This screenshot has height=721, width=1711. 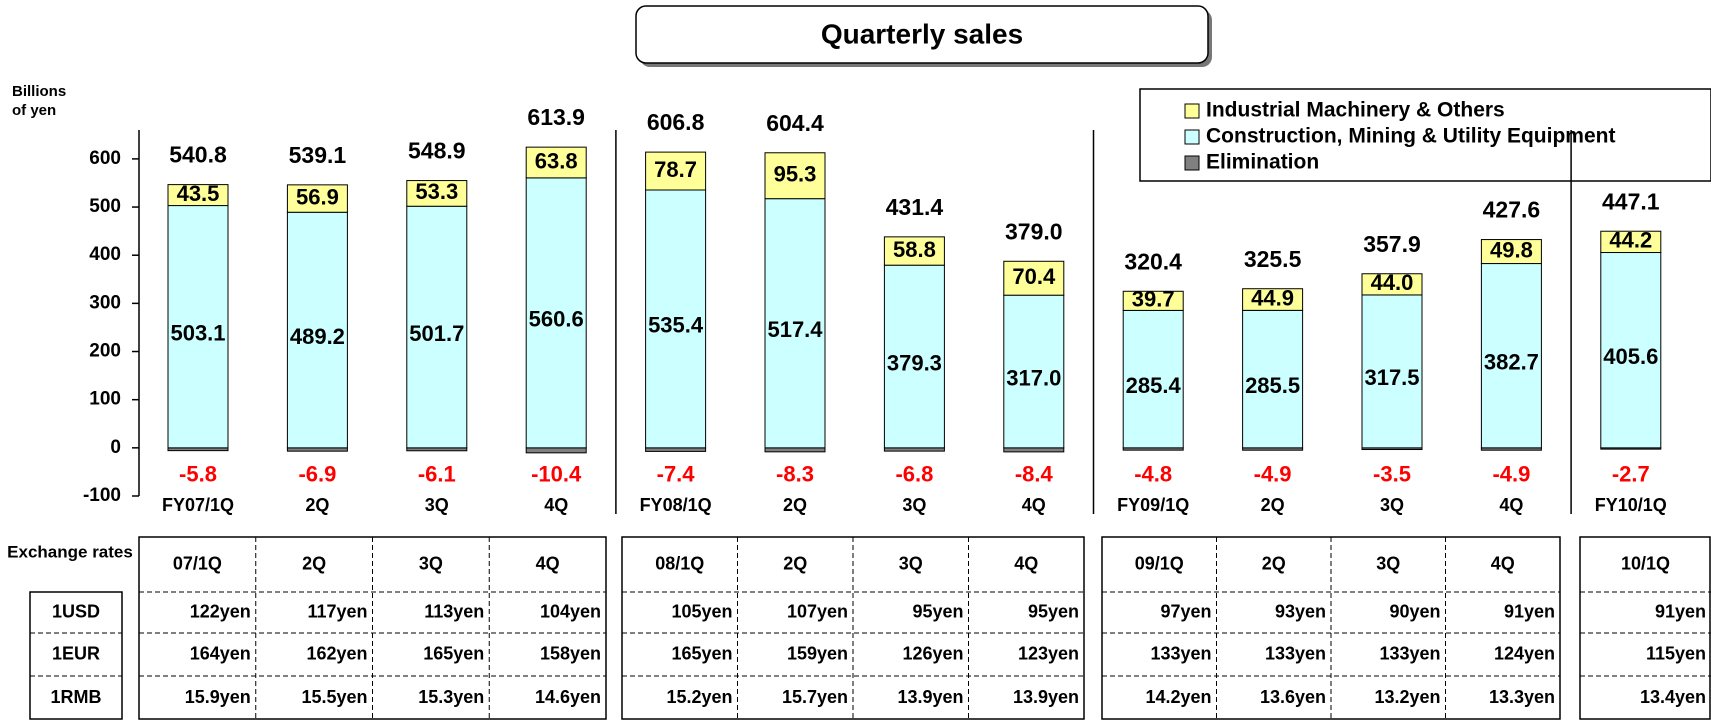 What do you see at coordinates (817, 611) in the screenshot?
I see `table-cell: 107yen` at bounding box center [817, 611].